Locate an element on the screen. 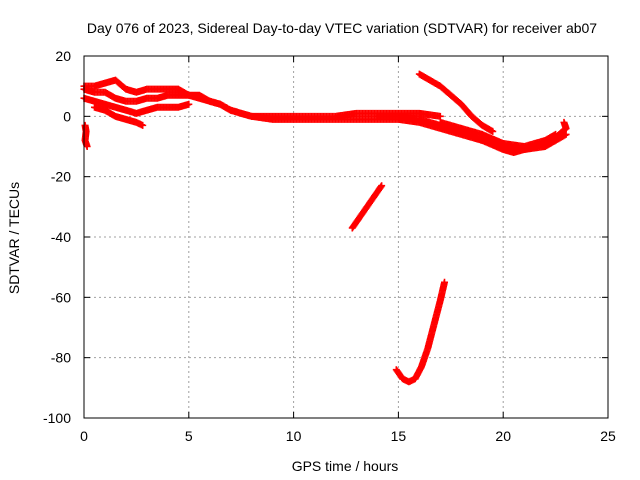  y-tick-label: 20 is located at coordinates (63, 56).